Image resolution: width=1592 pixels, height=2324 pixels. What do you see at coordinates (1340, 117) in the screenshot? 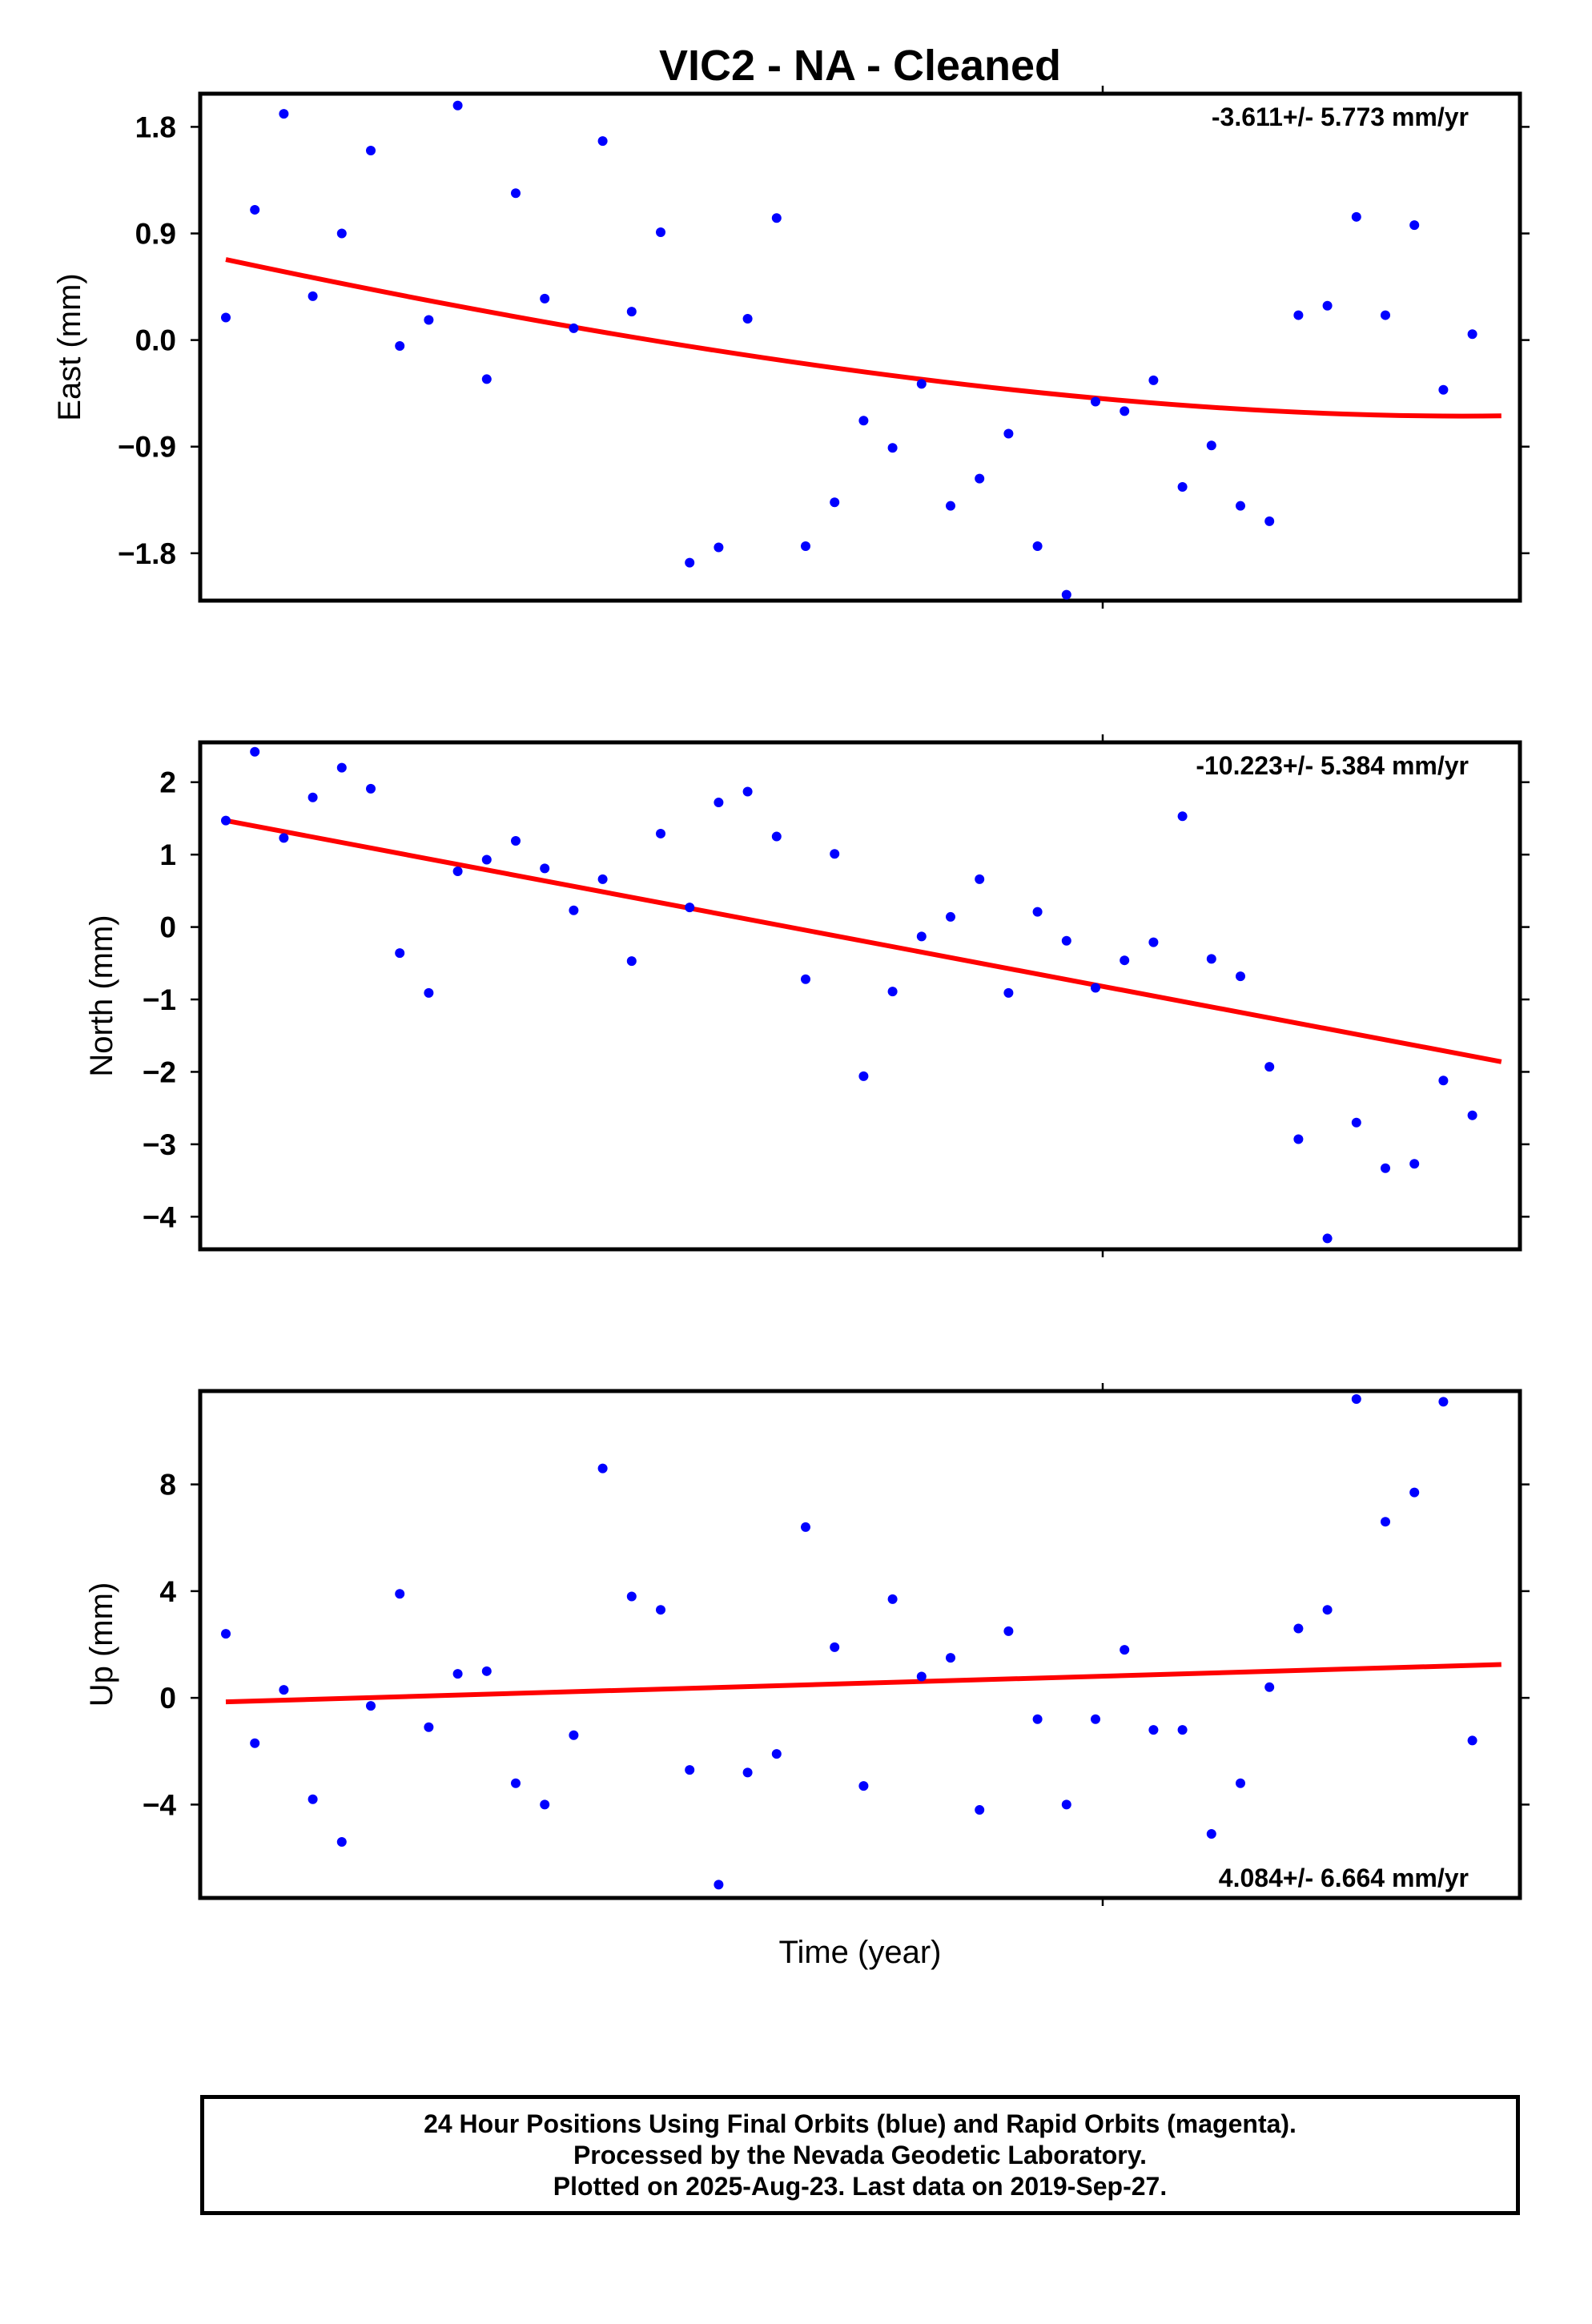
I see `east-rate-label: -3.611+/- 5.773 mm/yr` at bounding box center [1340, 117].